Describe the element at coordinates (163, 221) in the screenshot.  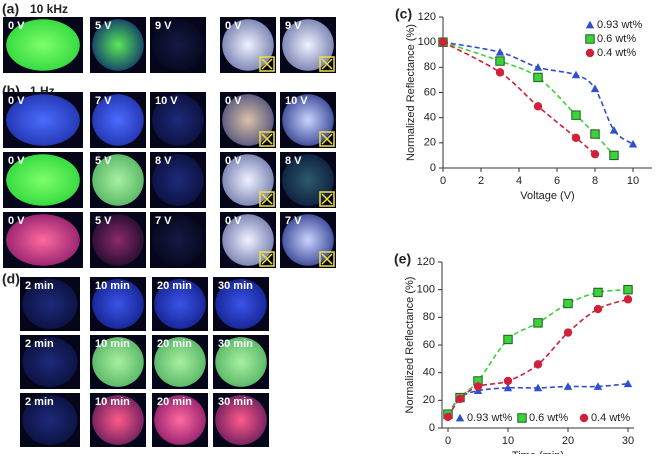
I see `photo-caption: 7 V` at that location.